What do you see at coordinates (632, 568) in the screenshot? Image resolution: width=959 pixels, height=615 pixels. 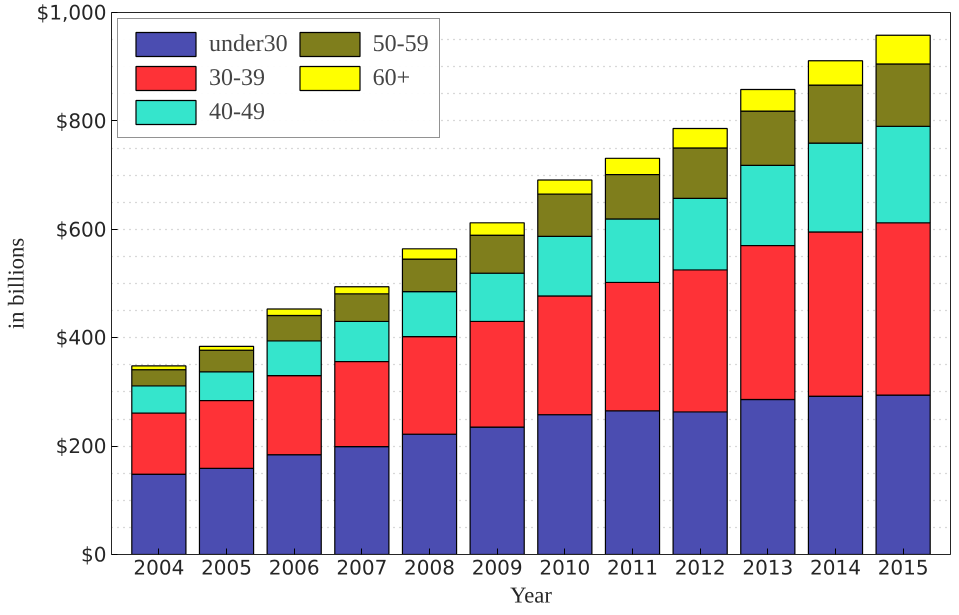 I see `x-tick-label: 2011` at bounding box center [632, 568].